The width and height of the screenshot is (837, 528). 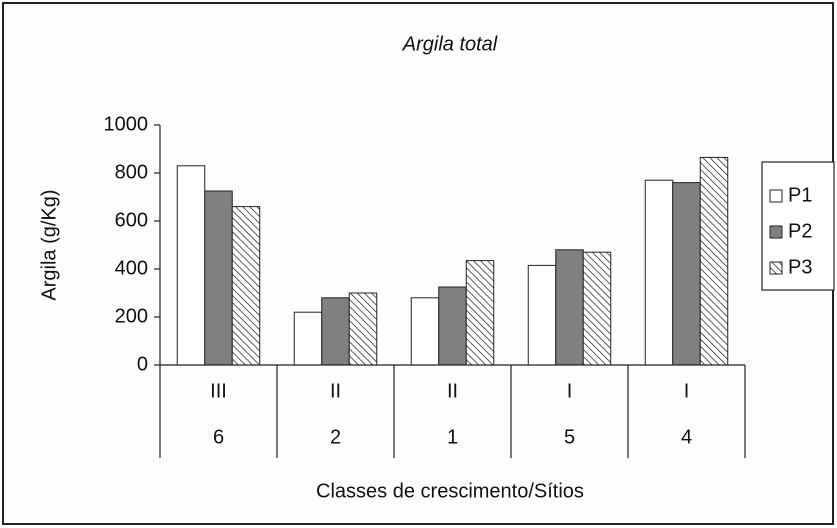 What do you see at coordinates (126, 124) in the screenshot?
I see `y-tick-label: 1000` at bounding box center [126, 124].